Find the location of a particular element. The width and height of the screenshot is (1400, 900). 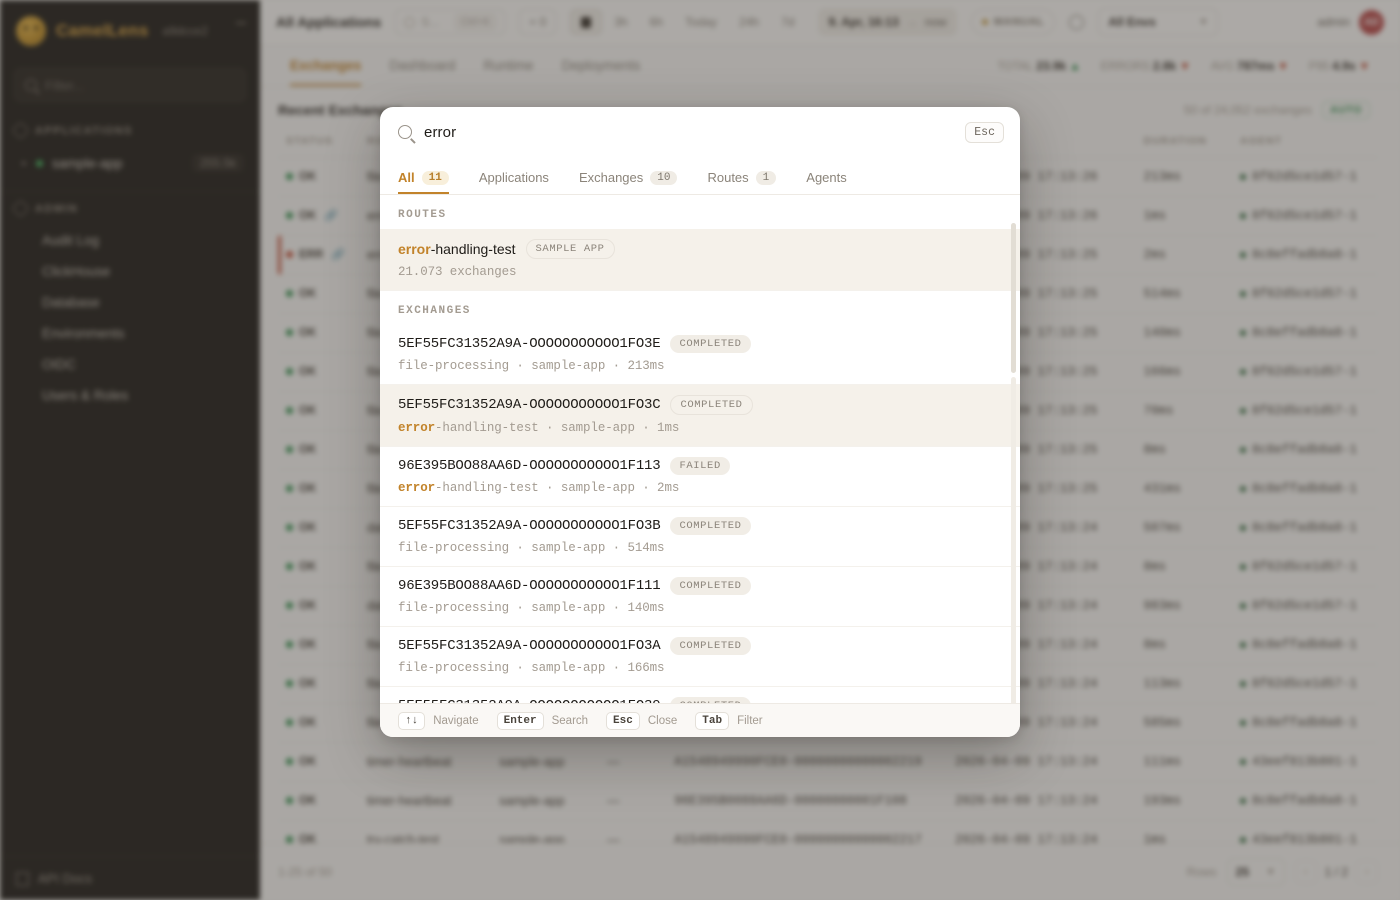

tab-exchanges: Exchanges is located at coordinates (325, 66).